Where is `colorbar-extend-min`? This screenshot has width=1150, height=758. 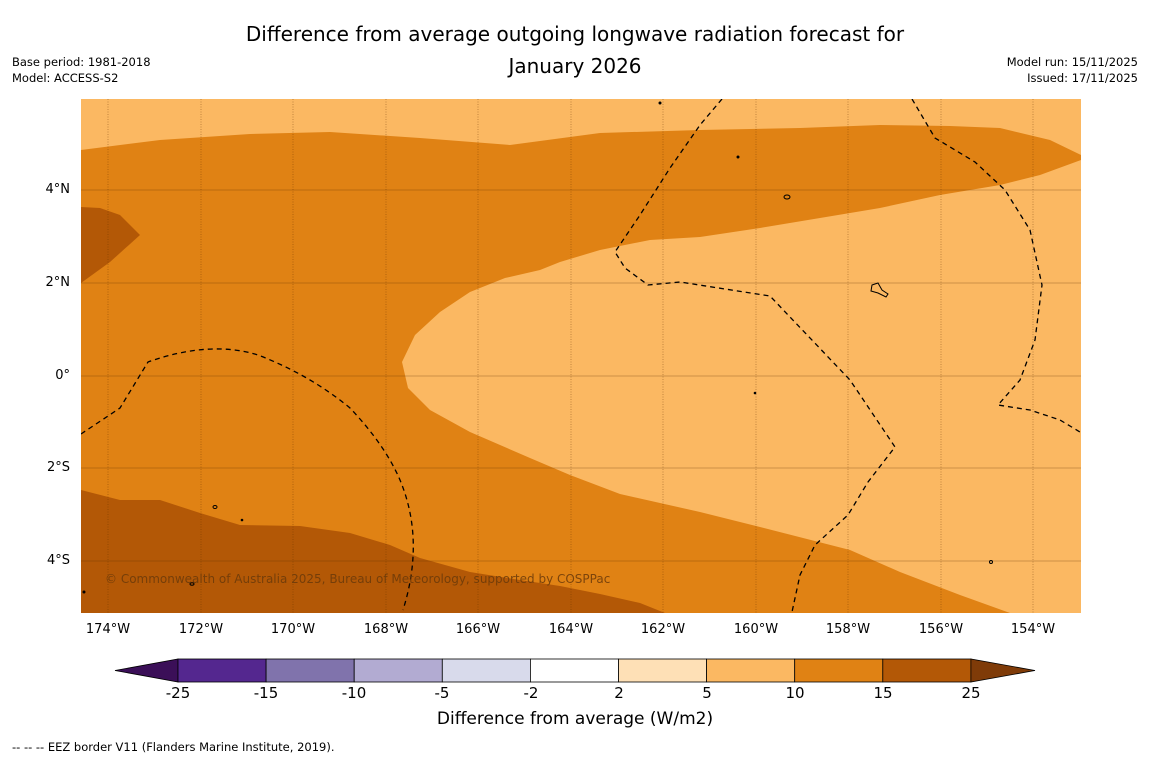 colorbar-extend-min is located at coordinates (146, 670).